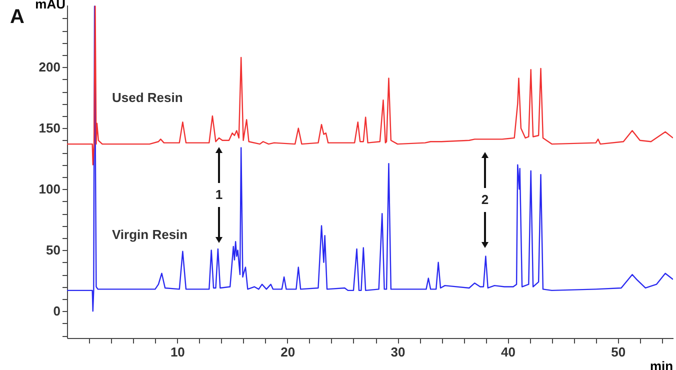 Image resolution: width=676 pixels, height=370 pixels. I want to click on y-tick-label: 150, so click(49, 128).